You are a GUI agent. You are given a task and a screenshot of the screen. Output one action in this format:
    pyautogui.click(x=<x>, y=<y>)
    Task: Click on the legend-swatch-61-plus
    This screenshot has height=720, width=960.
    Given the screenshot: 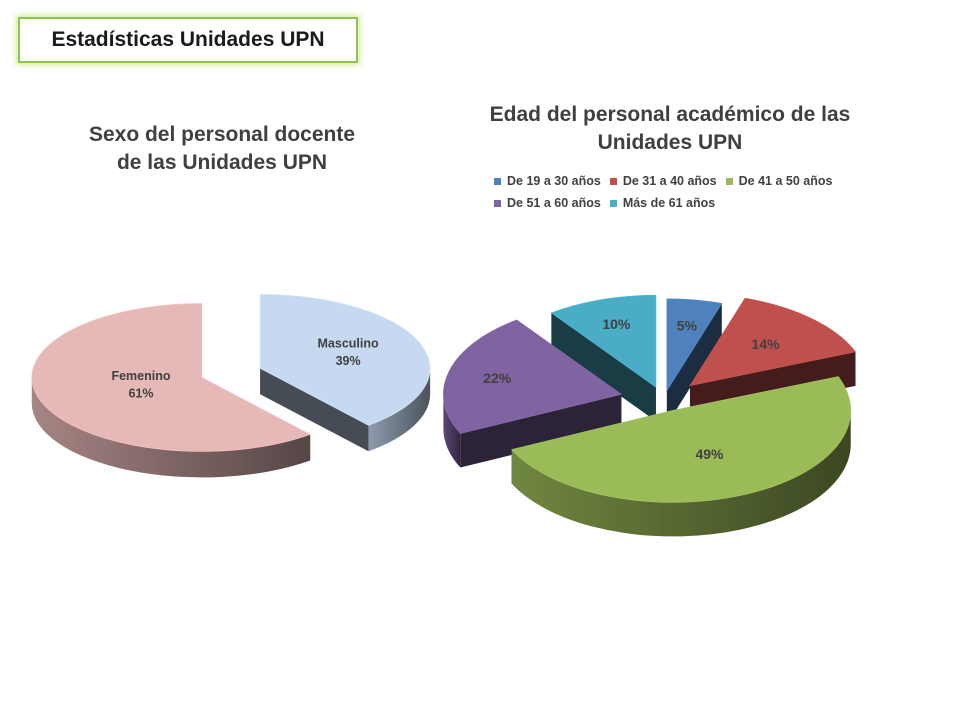 What is the action you would take?
    pyautogui.click(x=613, y=203)
    